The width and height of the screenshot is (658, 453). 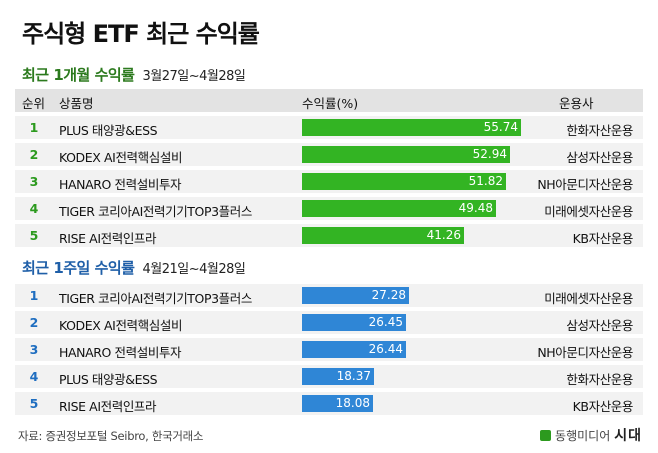 What do you see at coordinates (443, 235) in the screenshot?
I see `return-value: 41.26` at bounding box center [443, 235].